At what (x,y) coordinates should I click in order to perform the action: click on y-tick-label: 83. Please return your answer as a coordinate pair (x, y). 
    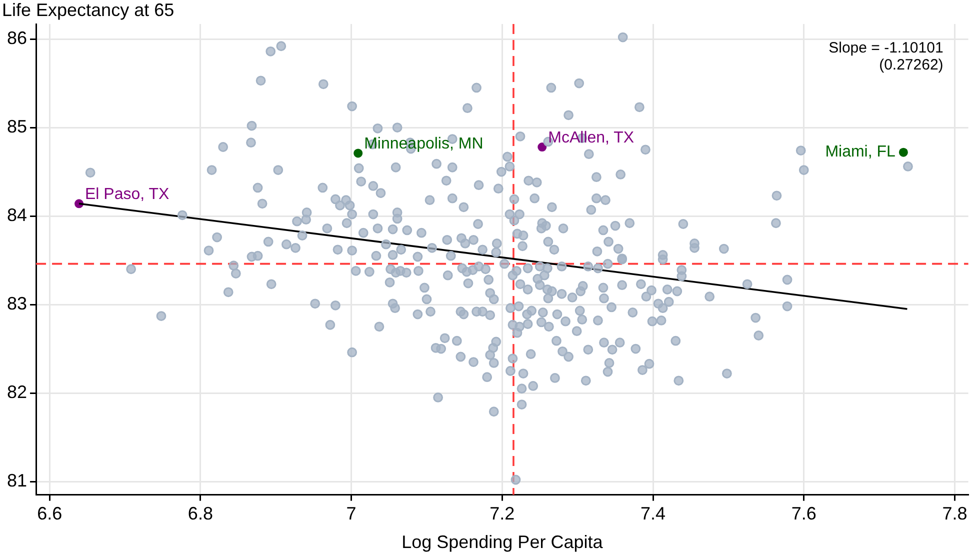
    Looking at the image, I should click on (17, 304).